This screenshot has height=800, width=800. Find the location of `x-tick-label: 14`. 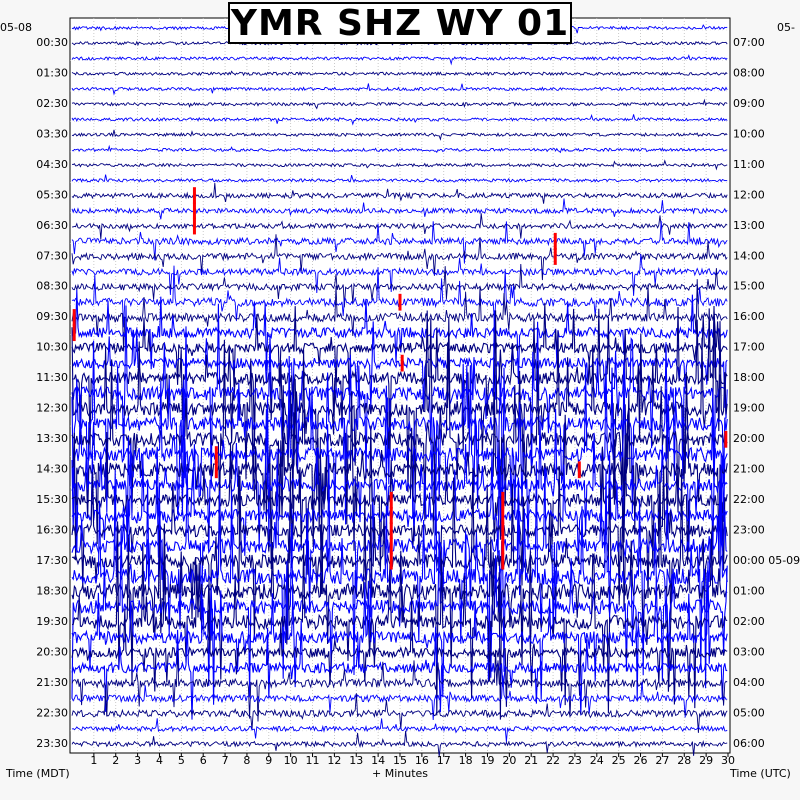

x-tick-label: 14 is located at coordinates (378, 760).